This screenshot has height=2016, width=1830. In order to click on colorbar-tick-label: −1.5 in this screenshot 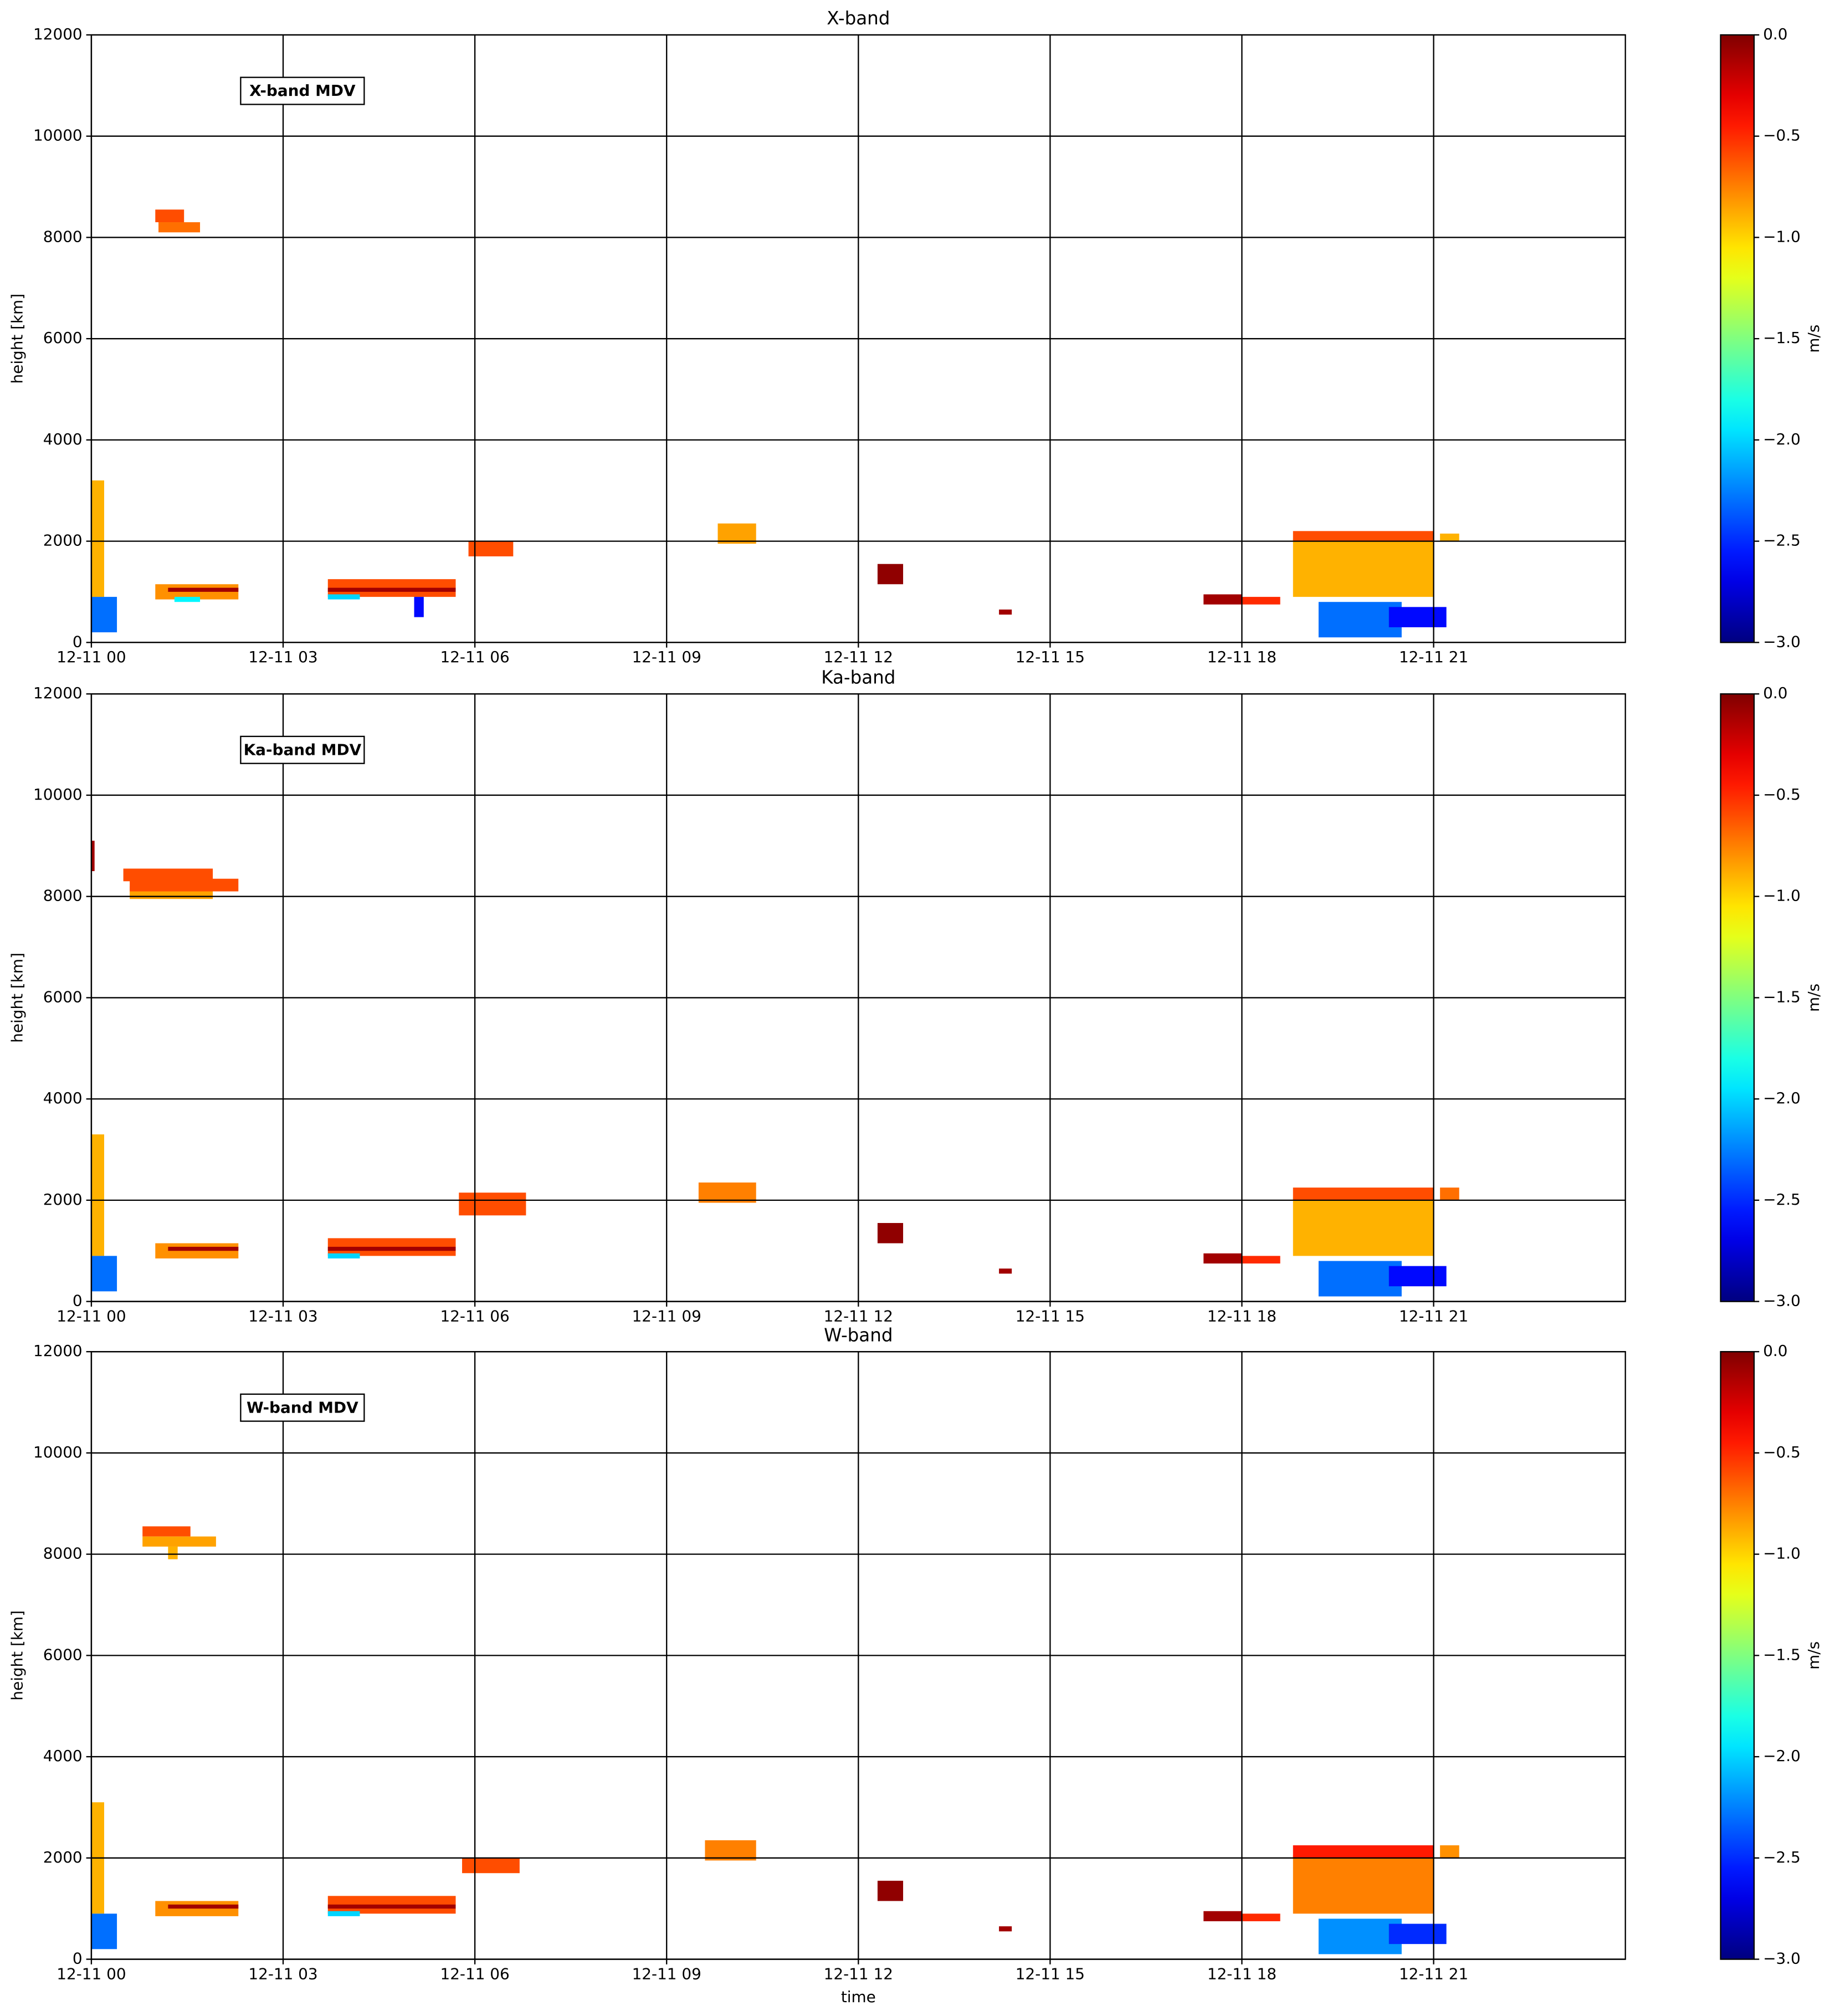, I will do `click(1782, 1654)`.